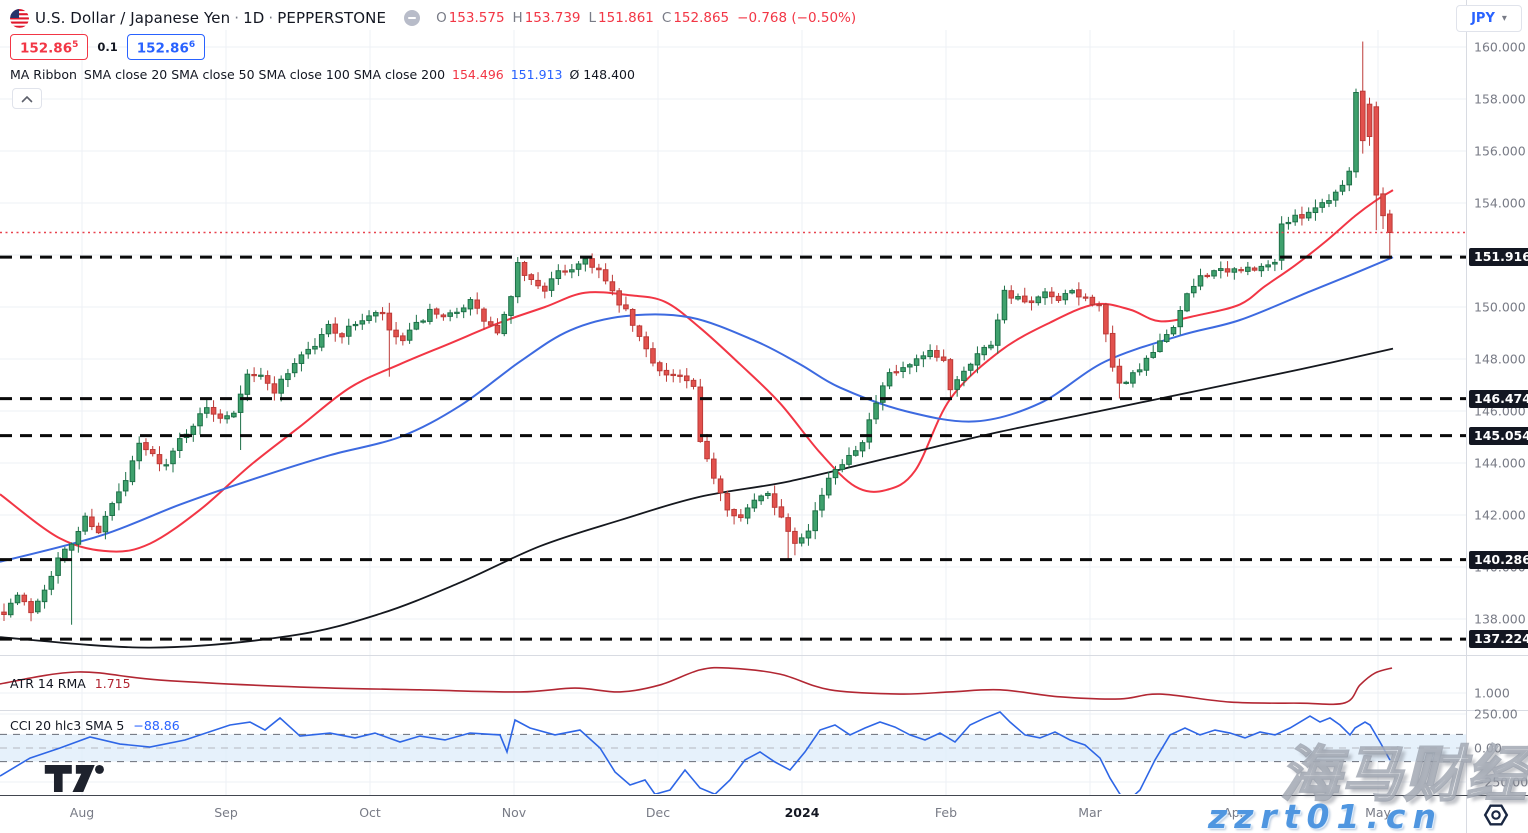 Image resolution: width=1528 pixels, height=833 pixels. I want to click on cci-axis-label: 250.00, so click(1496, 714).